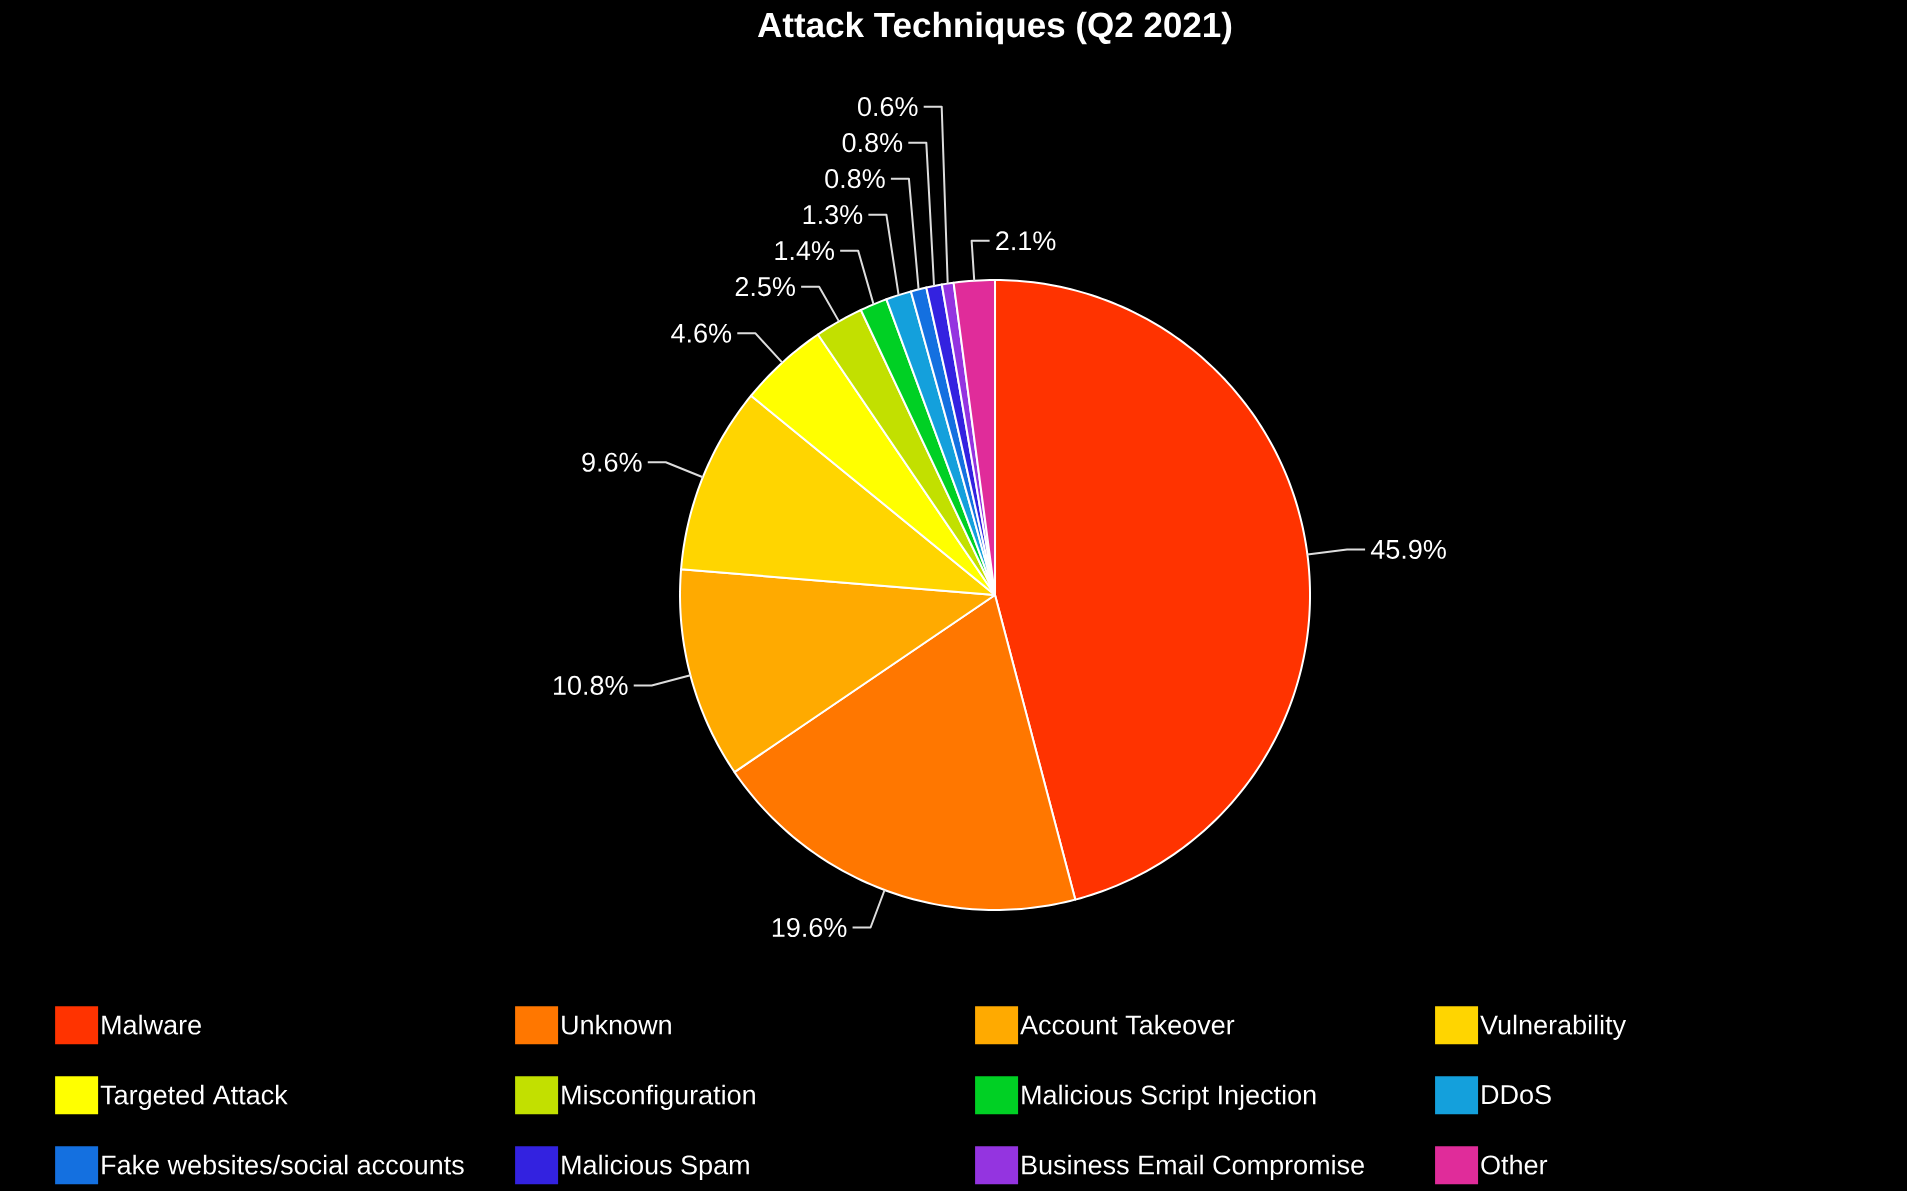 The image size is (1907, 1191). What do you see at coordinates (591, 685) in the screenshot?
I see `data-label: 10.8%` at bounding box center [591, 685].